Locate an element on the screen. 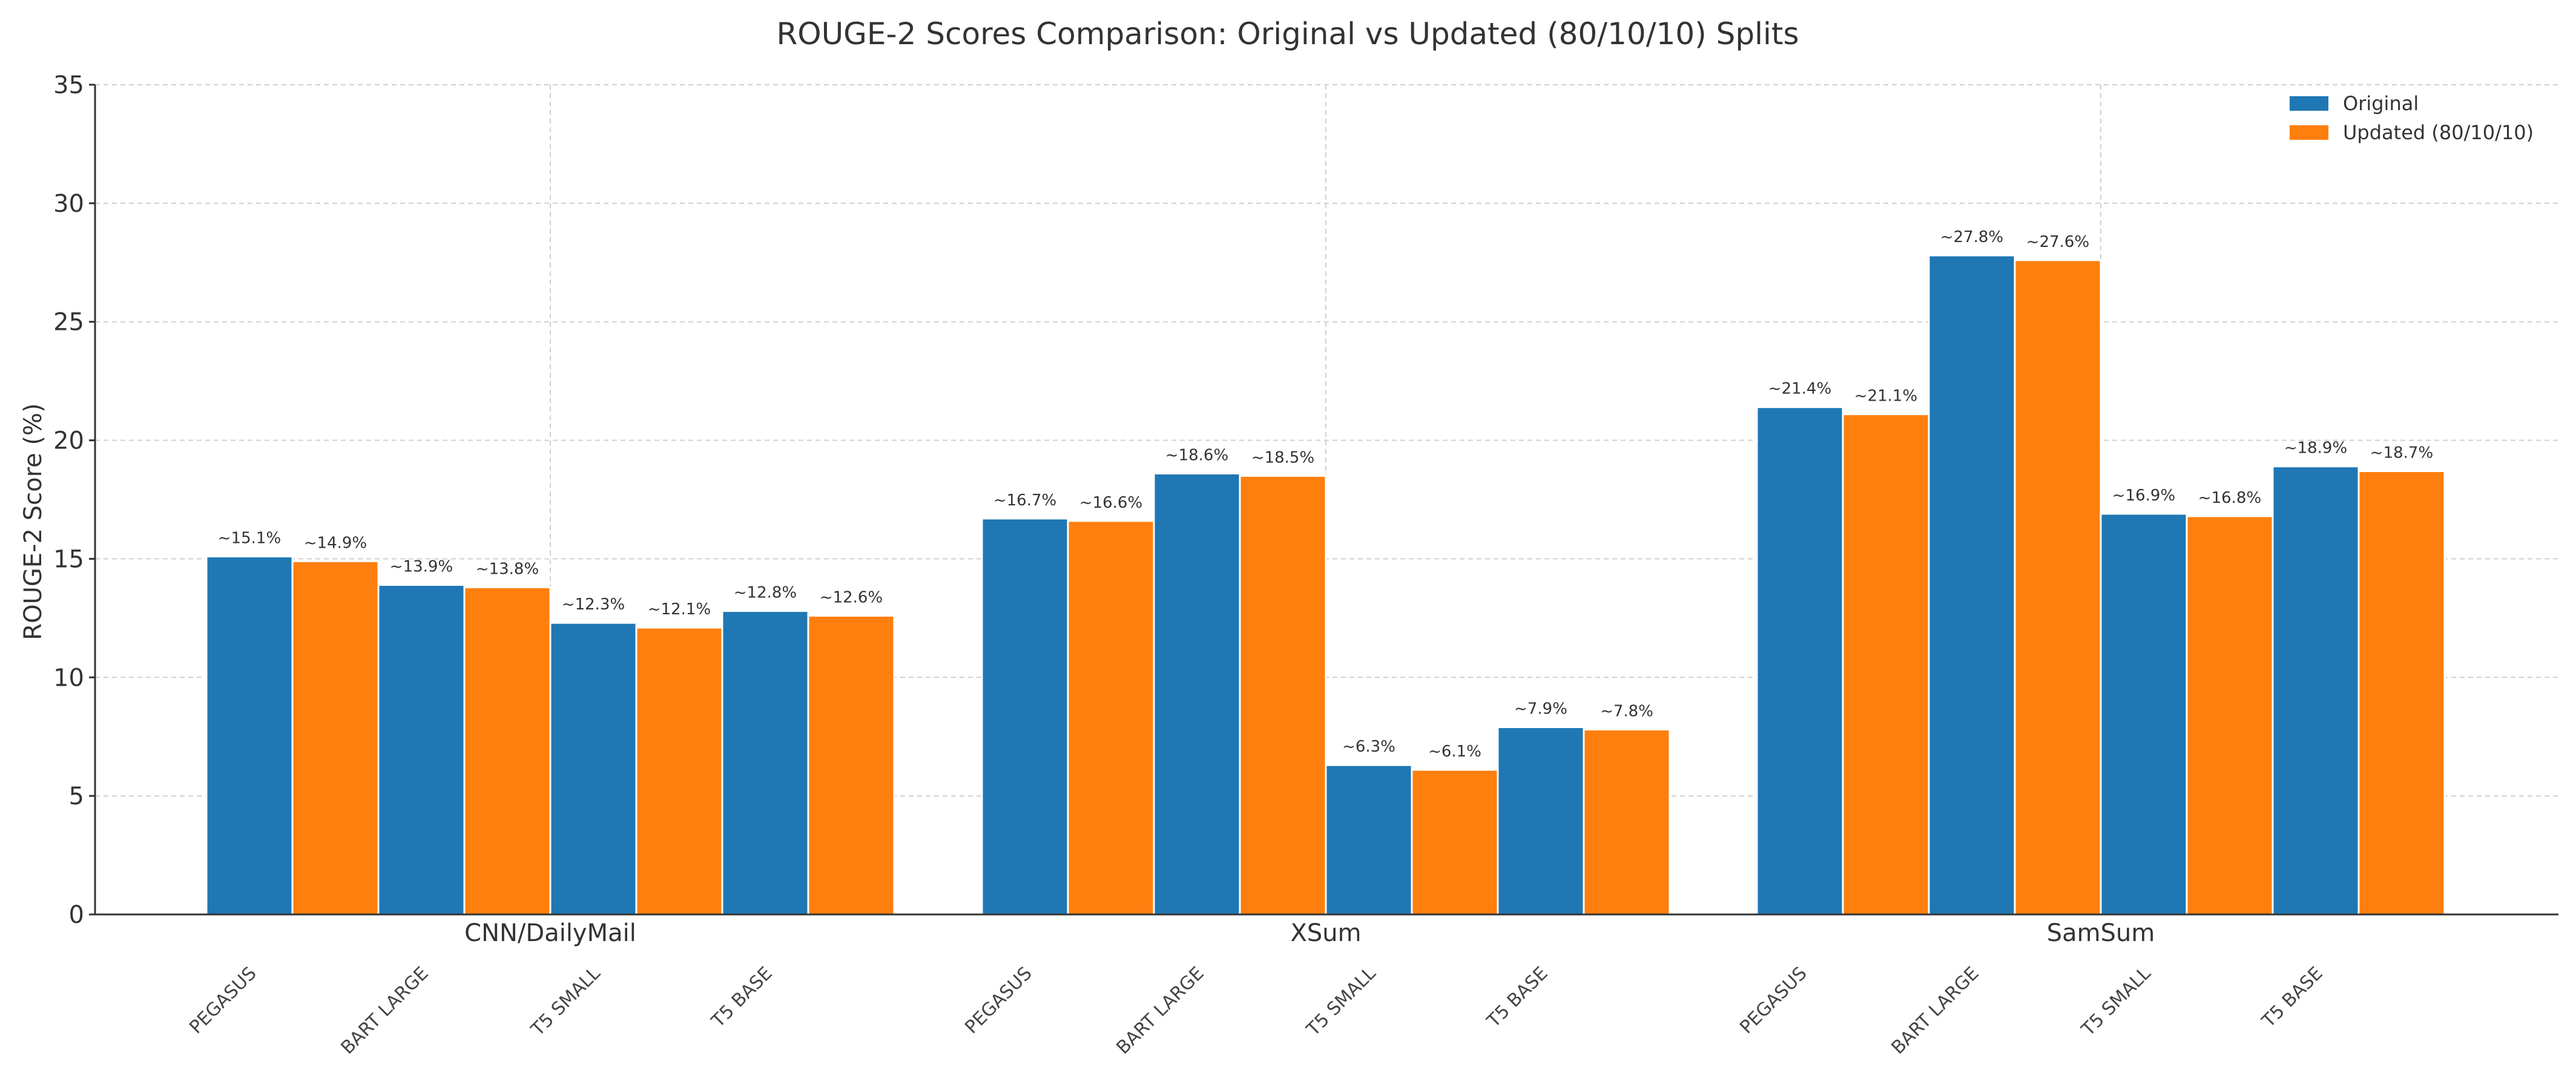 Image resolution: width=2576 pixels, height=1073 pixels. bar-value-label: ~16.6% is located at coordinates (1110, 503).